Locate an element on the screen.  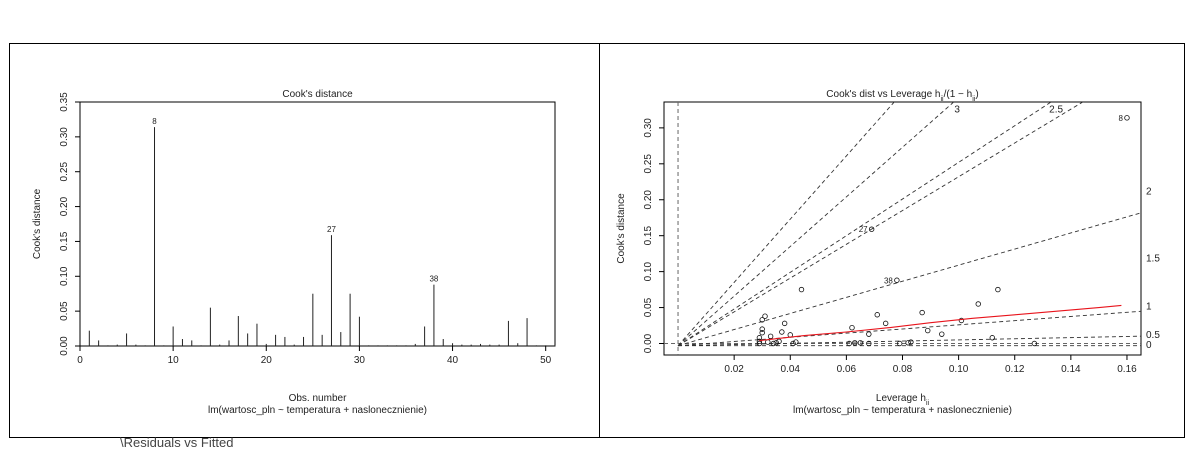
title-part: Cook's dist vs Leverage is located at coordinates (880, 94).